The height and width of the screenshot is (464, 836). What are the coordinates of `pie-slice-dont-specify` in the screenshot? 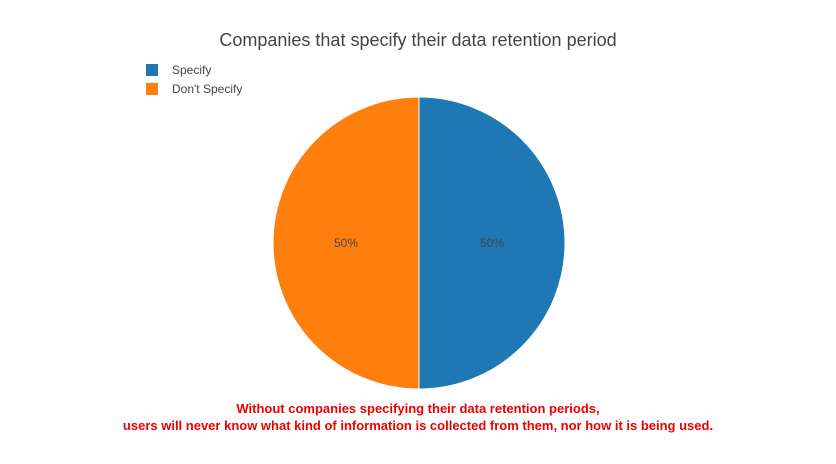 It's located at (346, 243).